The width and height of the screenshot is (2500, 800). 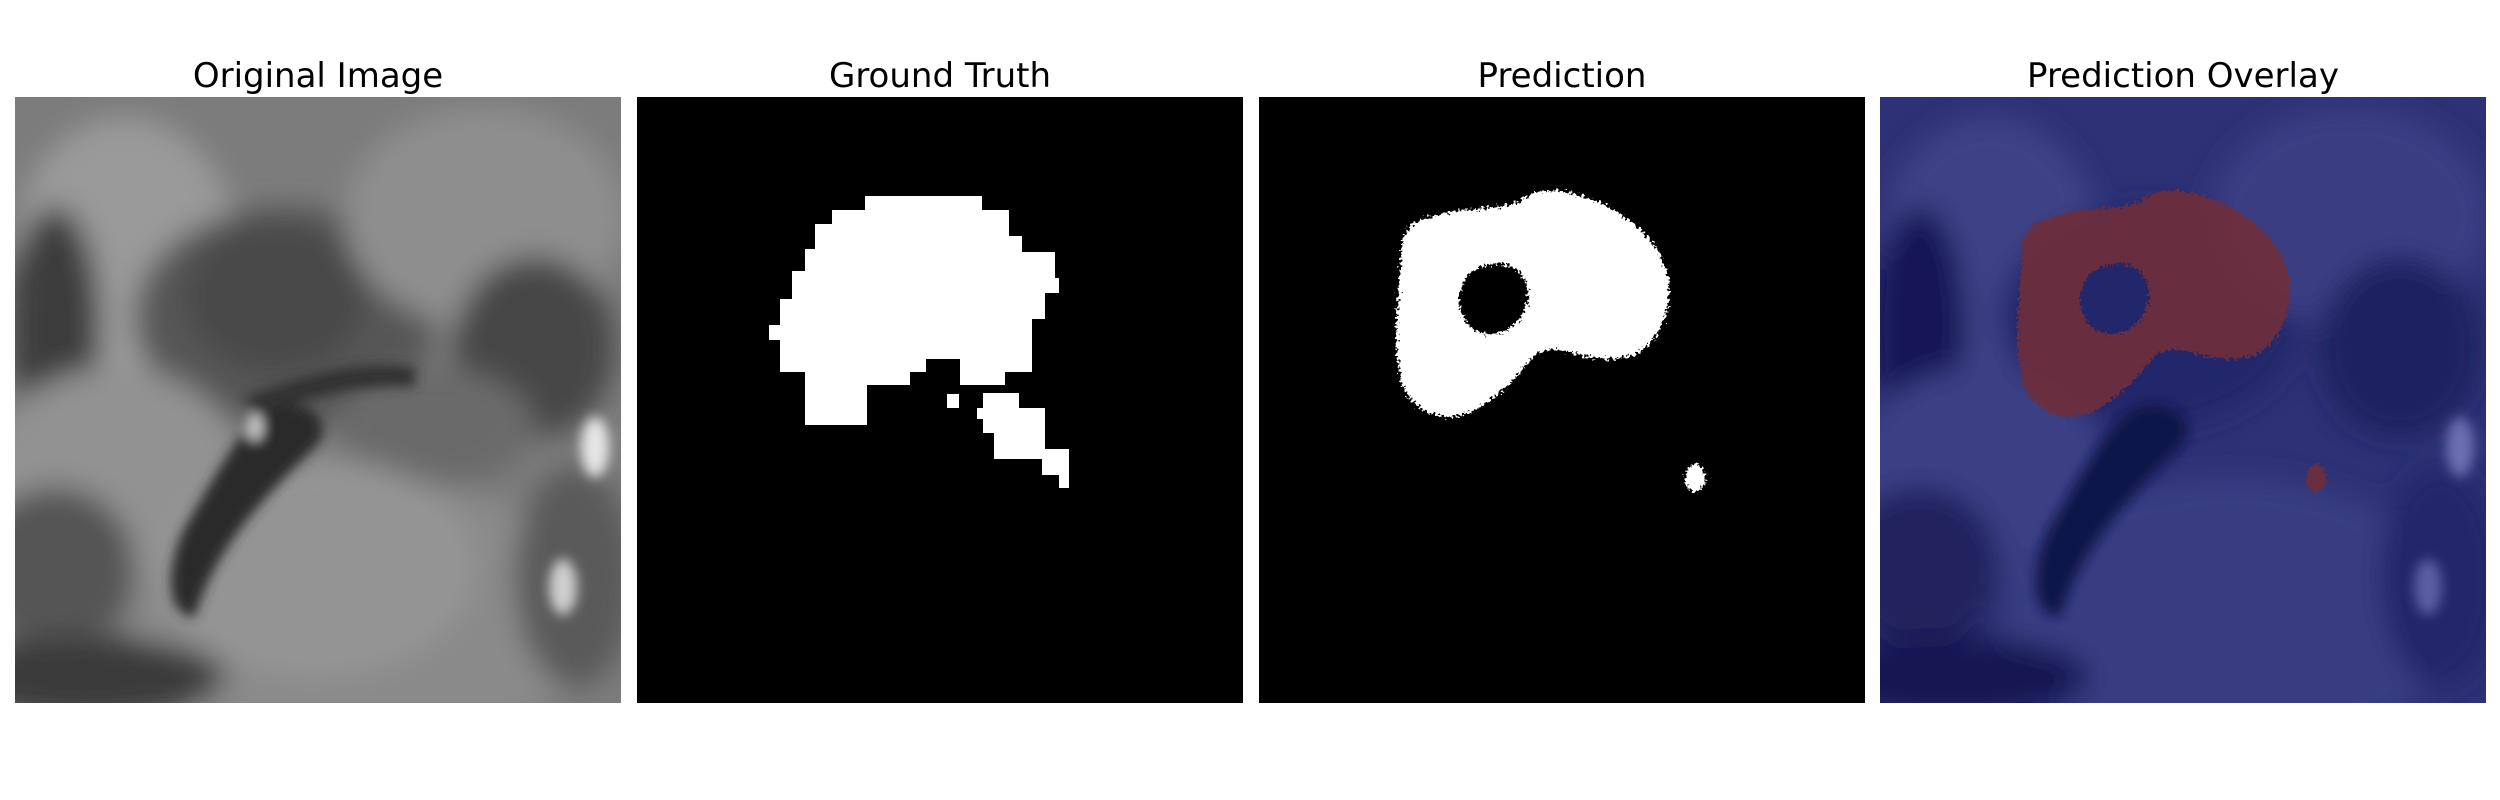 What do you see at coordinates (2316, 478) in the screenshot?
I see `overlay-prediction-region-speck` at bounding box center [2316, 478].